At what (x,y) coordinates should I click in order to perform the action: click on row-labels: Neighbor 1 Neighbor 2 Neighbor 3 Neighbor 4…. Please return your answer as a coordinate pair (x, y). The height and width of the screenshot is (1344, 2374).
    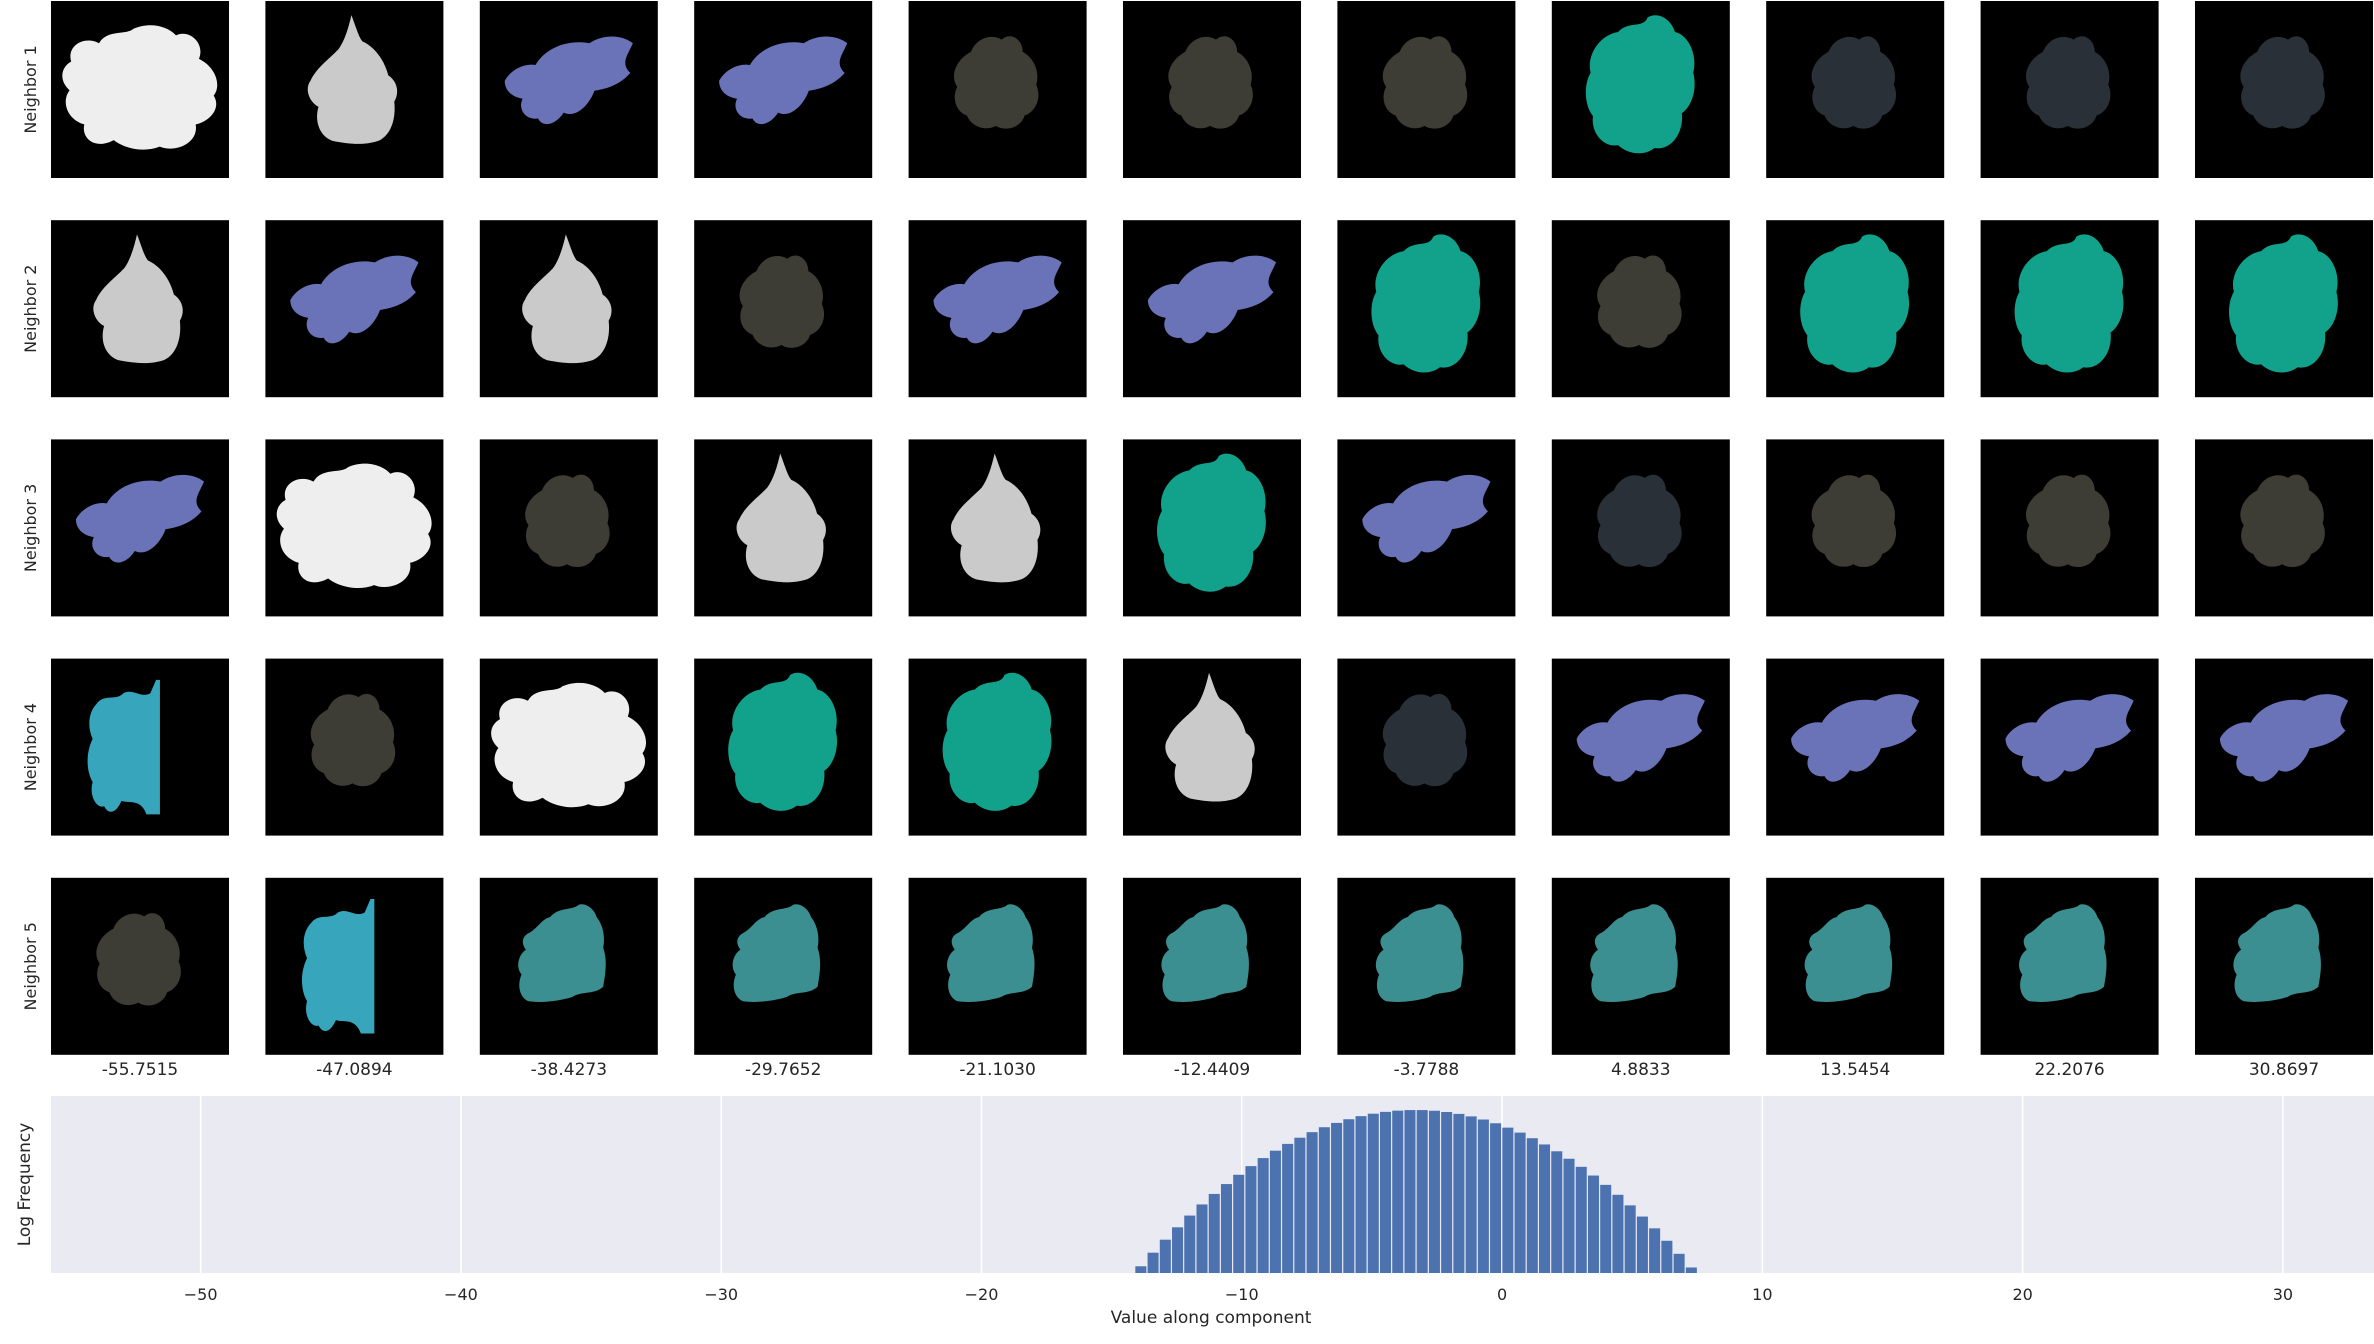
    Looking at the image, I should click on (30, 527).